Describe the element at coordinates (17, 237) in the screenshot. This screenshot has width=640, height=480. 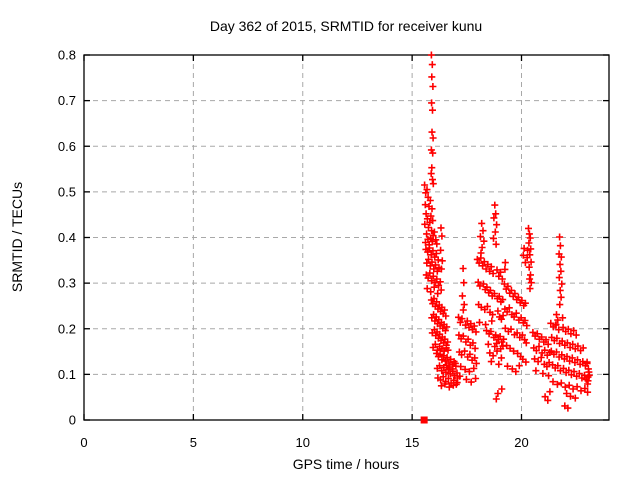
I see `y-axis-label: SRMTID / TECUs` at that location.